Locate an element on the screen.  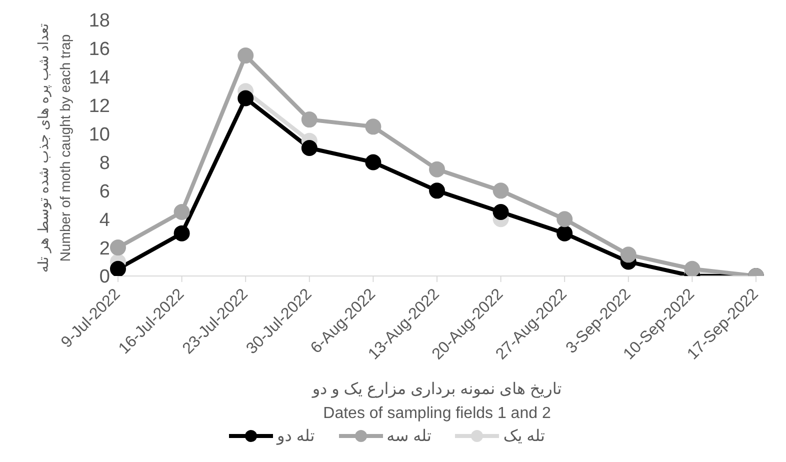
y-tick-label: 10 is located at coordinates (99, 135).